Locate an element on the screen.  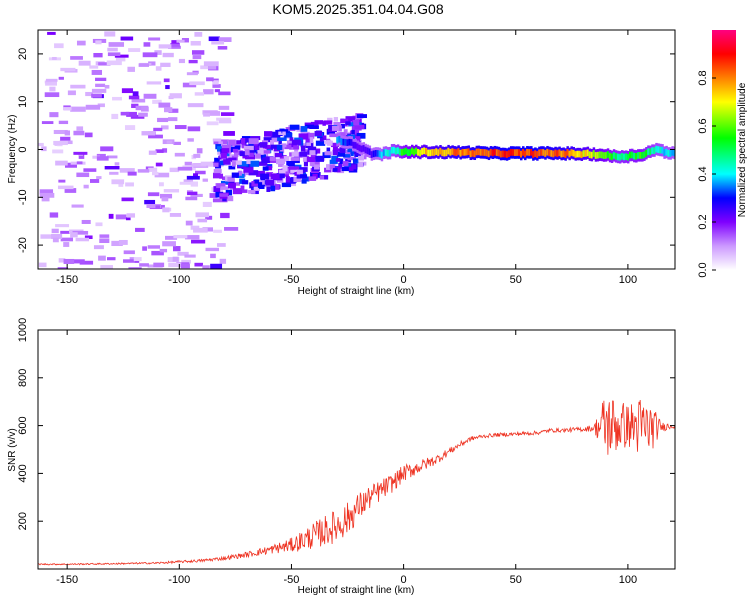
x-tick-label: 100 is located at coordinates (628, 280).